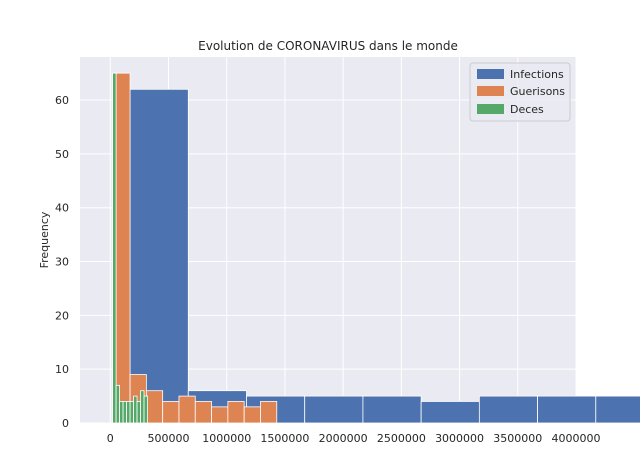 This screenshot has height=476, width=640. What do you see at coordinates (490, 109) in the screenshot?
I see `legend-swatch-deces` at bounding box center [490, 109].